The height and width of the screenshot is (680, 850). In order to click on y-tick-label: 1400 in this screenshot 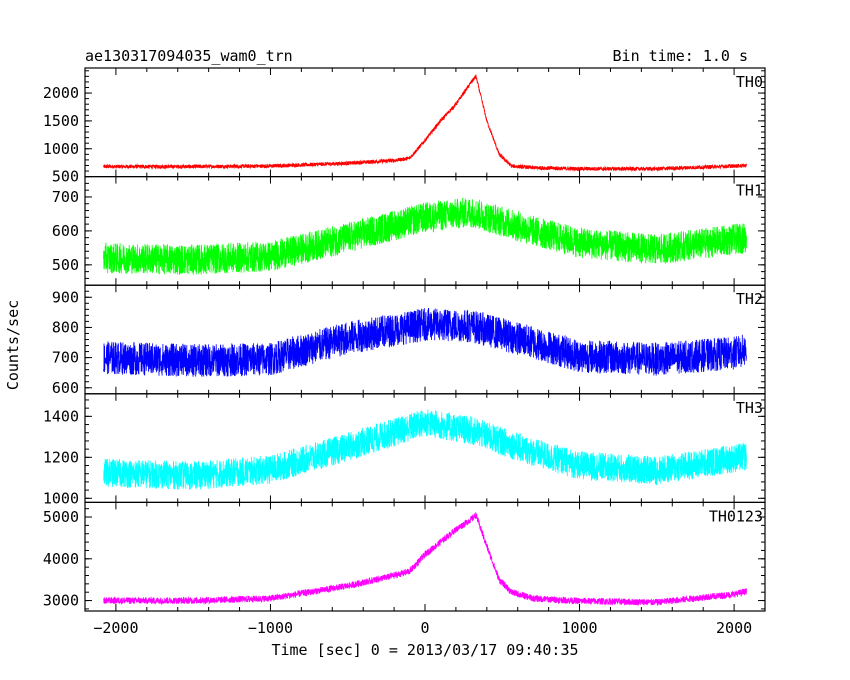, I will do `click(61, 416)`.